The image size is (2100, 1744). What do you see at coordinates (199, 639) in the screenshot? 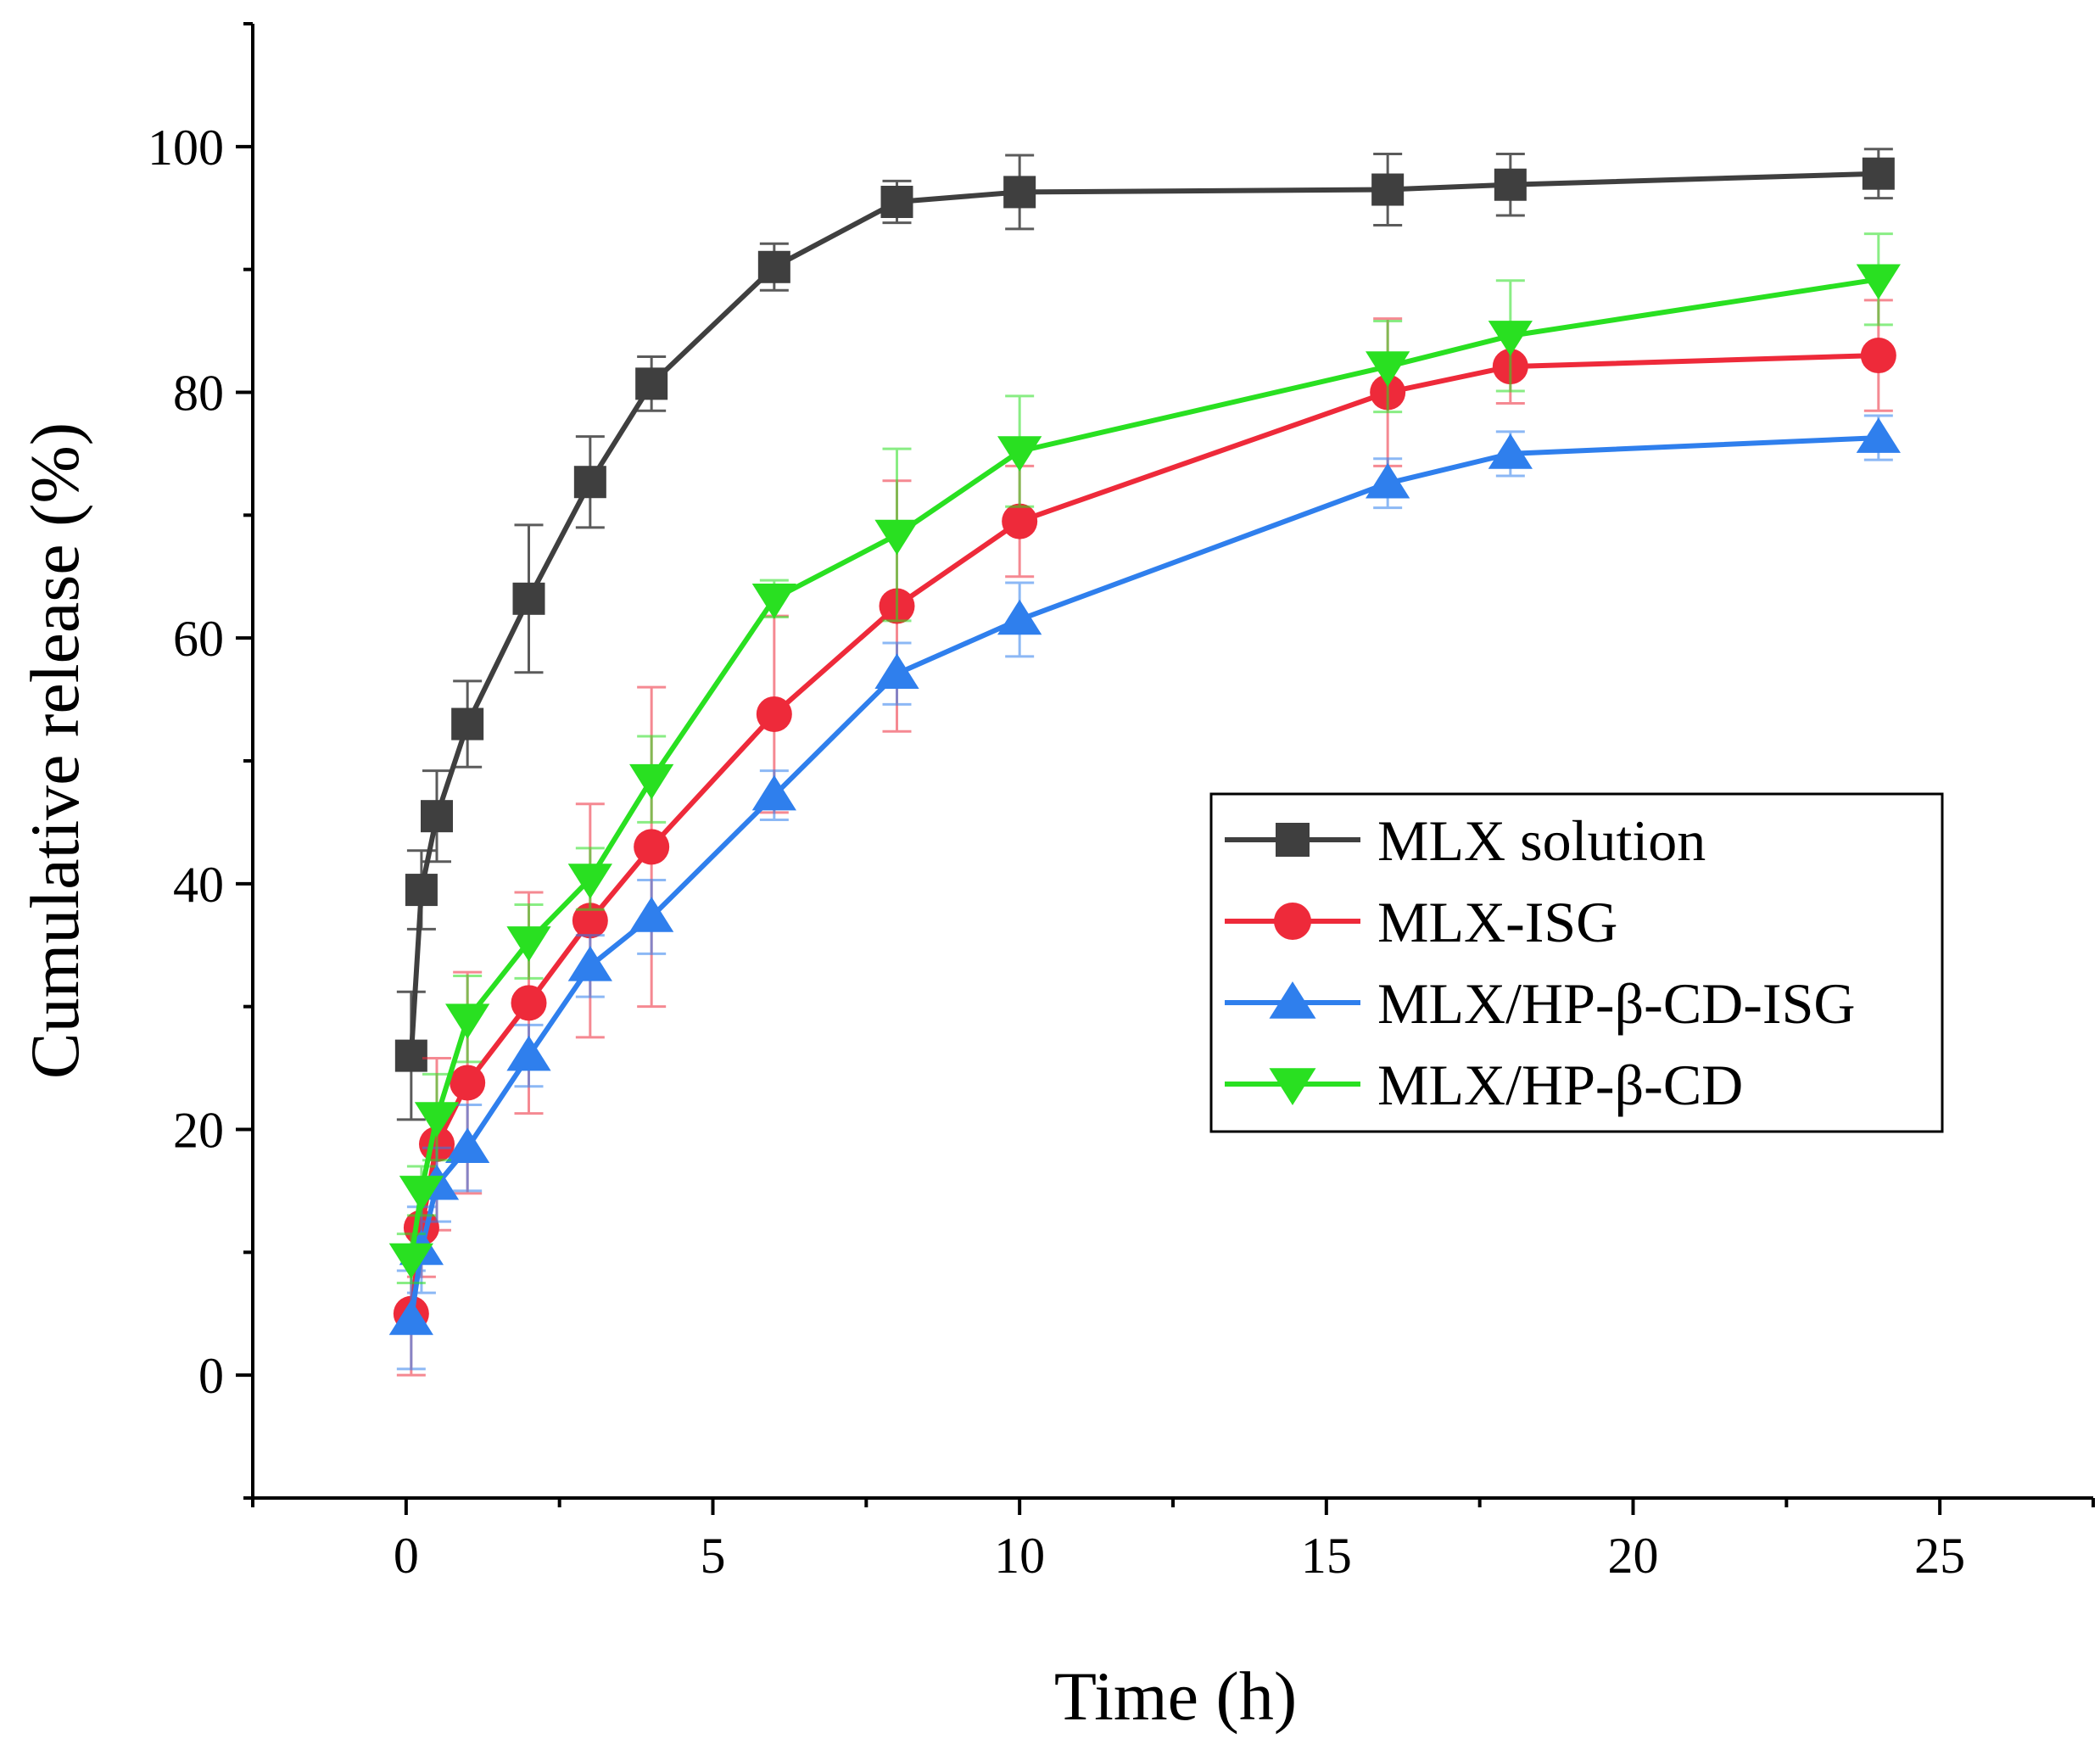
I see `y-tick-label: 60` at bounding box center [199, 639].